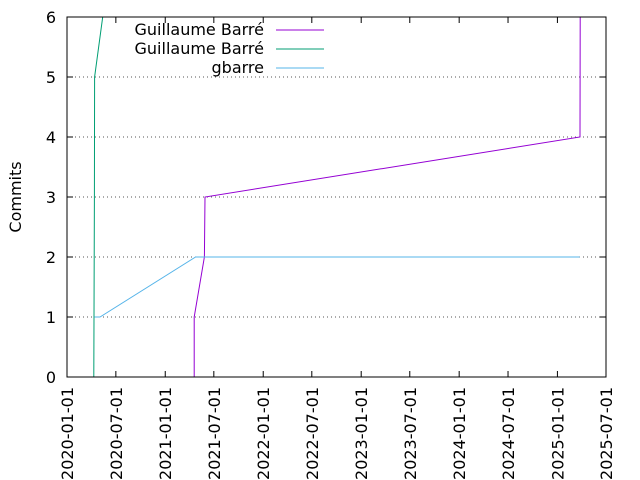 The height and width of the screenshot is (480, 640). I want to click on y-tick-label: 3, so click(51, 197).